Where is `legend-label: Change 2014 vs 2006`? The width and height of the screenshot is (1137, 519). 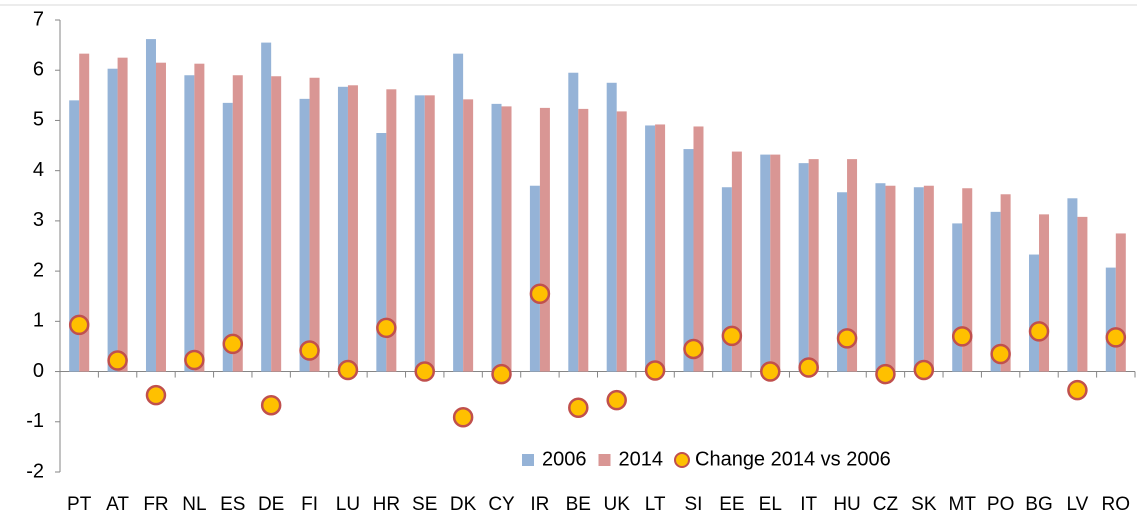 legend-label: Change 2014 vs 2006 is located at coordinates (793, 459).